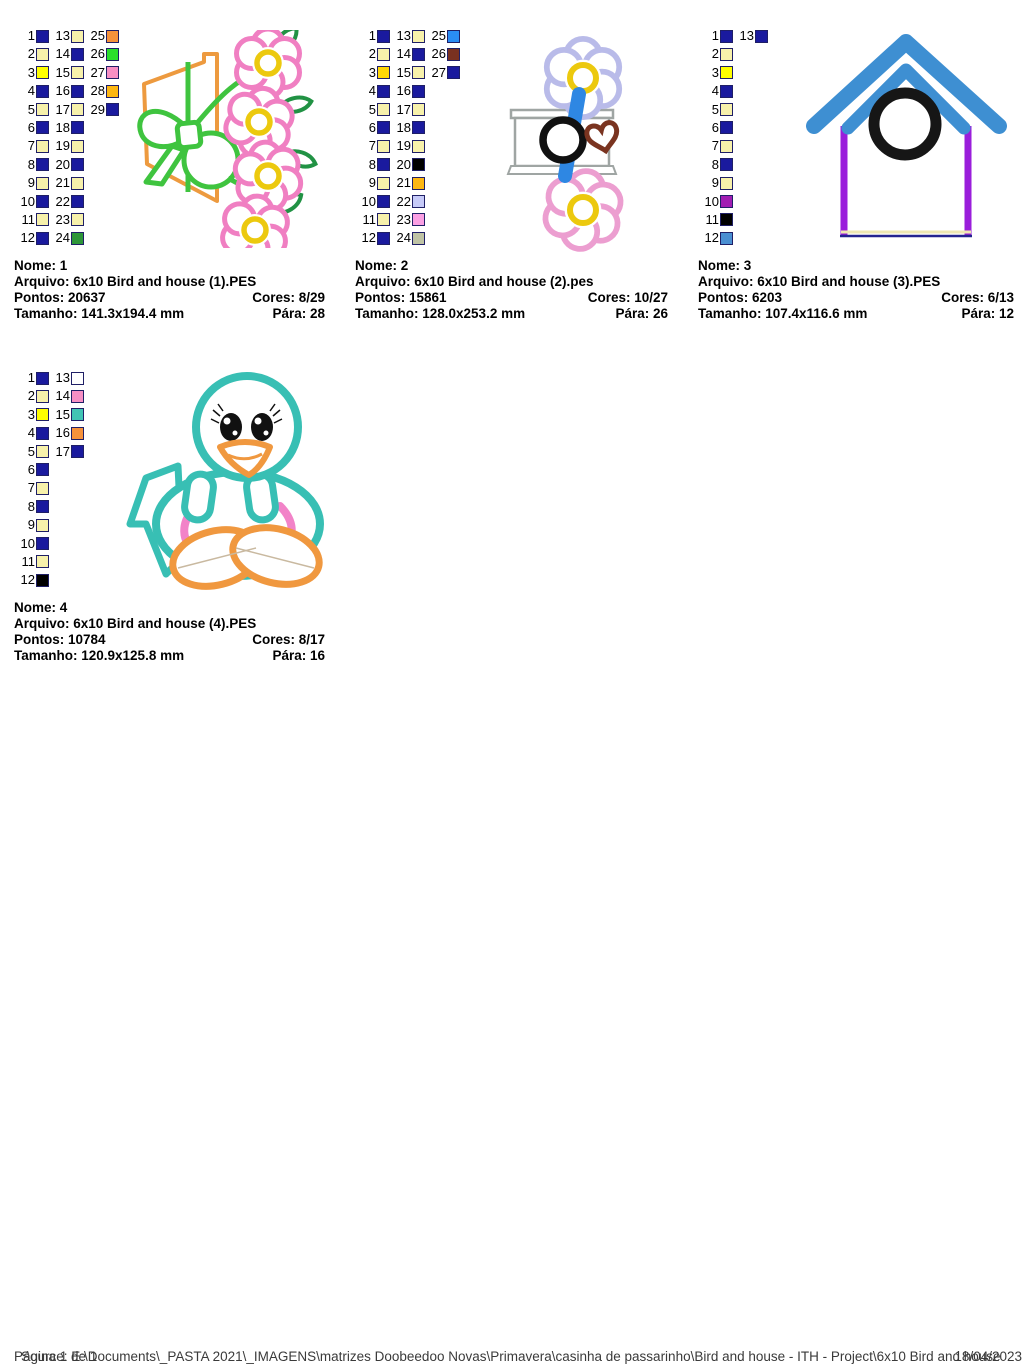 The width and height of the screenshot is (1024, 1370). Describe the element at coordinates (62, 201) in the screenshot. I see `thread-number: 22` at that location.